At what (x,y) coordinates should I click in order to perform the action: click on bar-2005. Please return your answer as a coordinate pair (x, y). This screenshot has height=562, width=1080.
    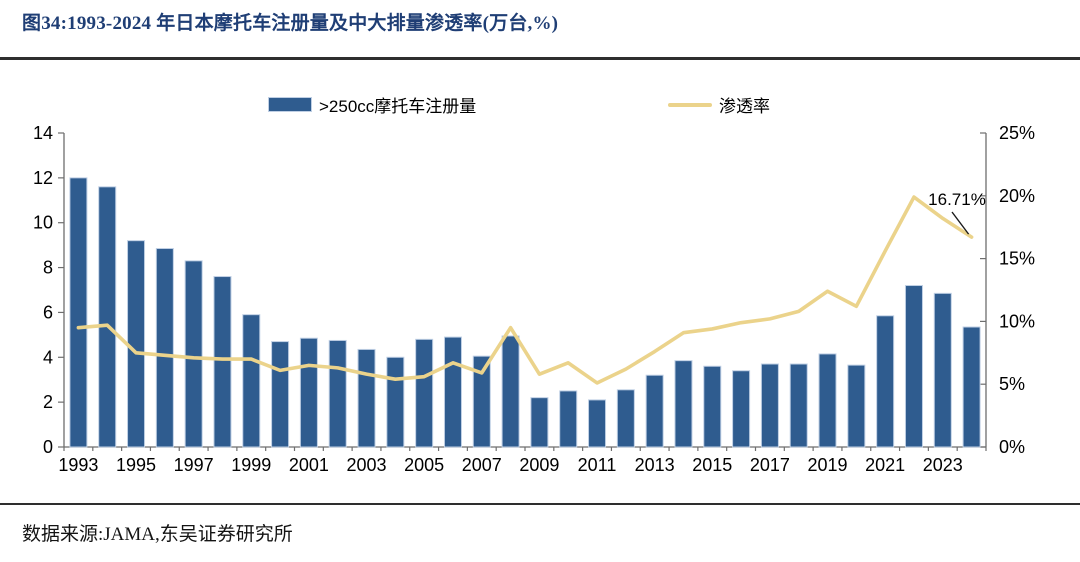
    Looking at the image, I should click on (424, 393).